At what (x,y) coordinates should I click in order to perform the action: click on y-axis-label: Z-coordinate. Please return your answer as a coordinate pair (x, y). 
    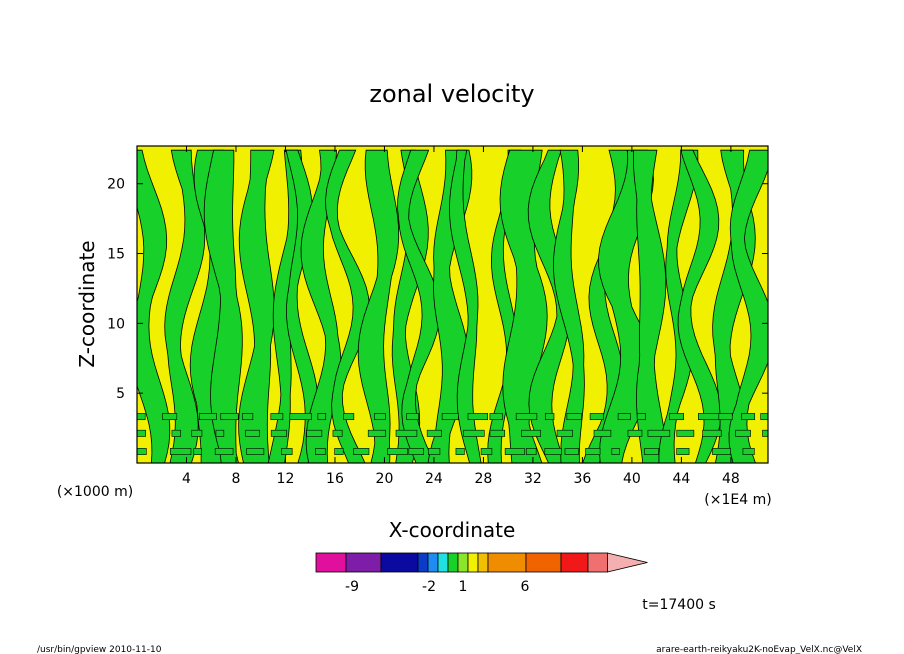
    Looking at the image, I should click on (87, 303).